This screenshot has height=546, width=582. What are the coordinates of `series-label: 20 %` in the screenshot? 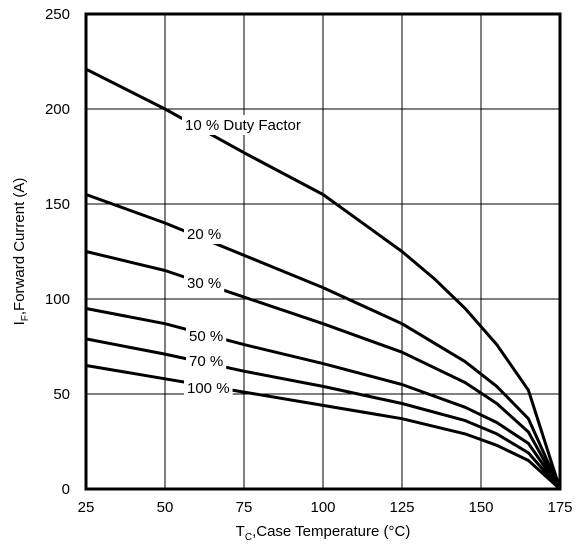 It's located at (204, 234).